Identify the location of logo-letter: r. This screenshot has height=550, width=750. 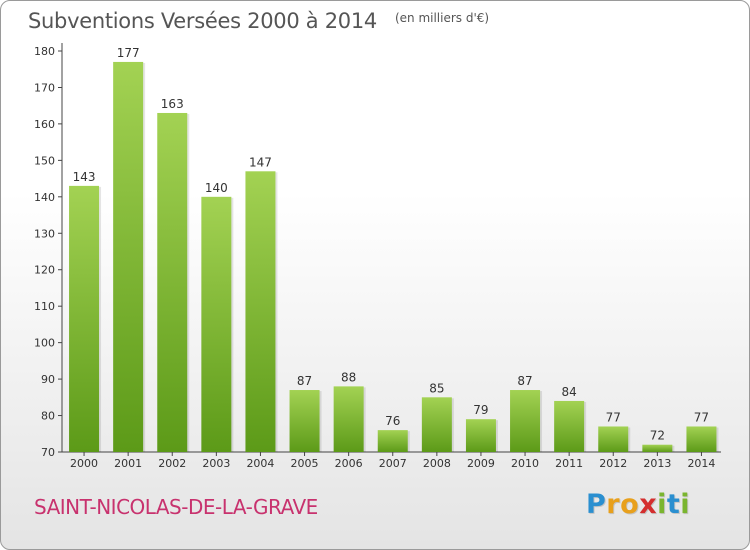
(613, 504).